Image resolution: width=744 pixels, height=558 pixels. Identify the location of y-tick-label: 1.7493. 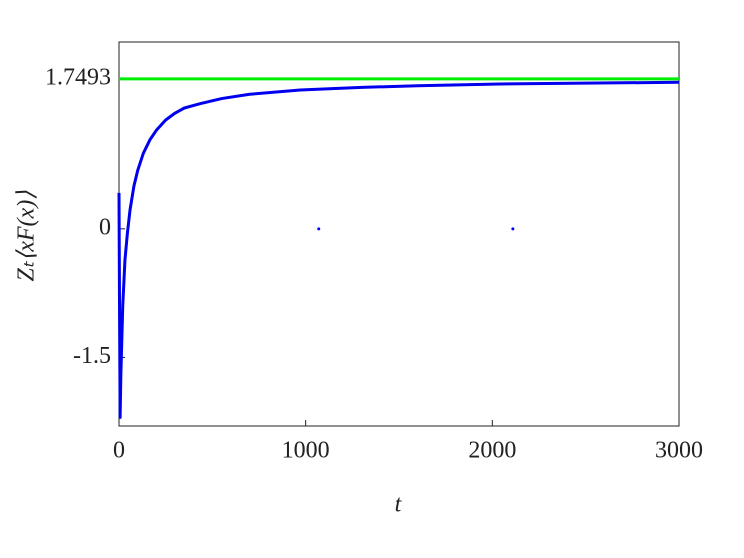
(78, 77).